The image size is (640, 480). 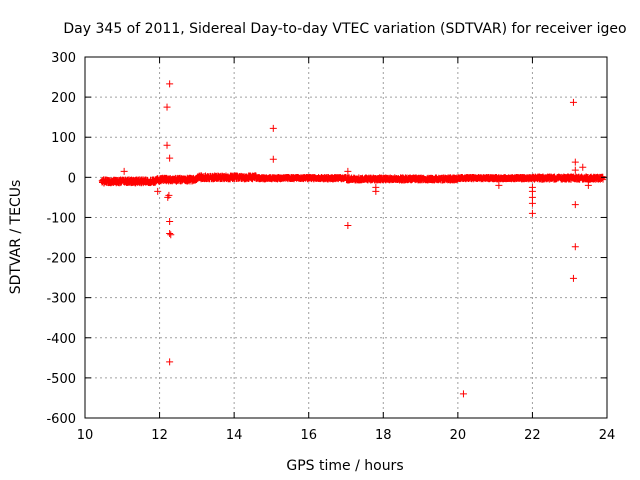 I want to click on y-tick-label: -300, so click(x=61, y=299).